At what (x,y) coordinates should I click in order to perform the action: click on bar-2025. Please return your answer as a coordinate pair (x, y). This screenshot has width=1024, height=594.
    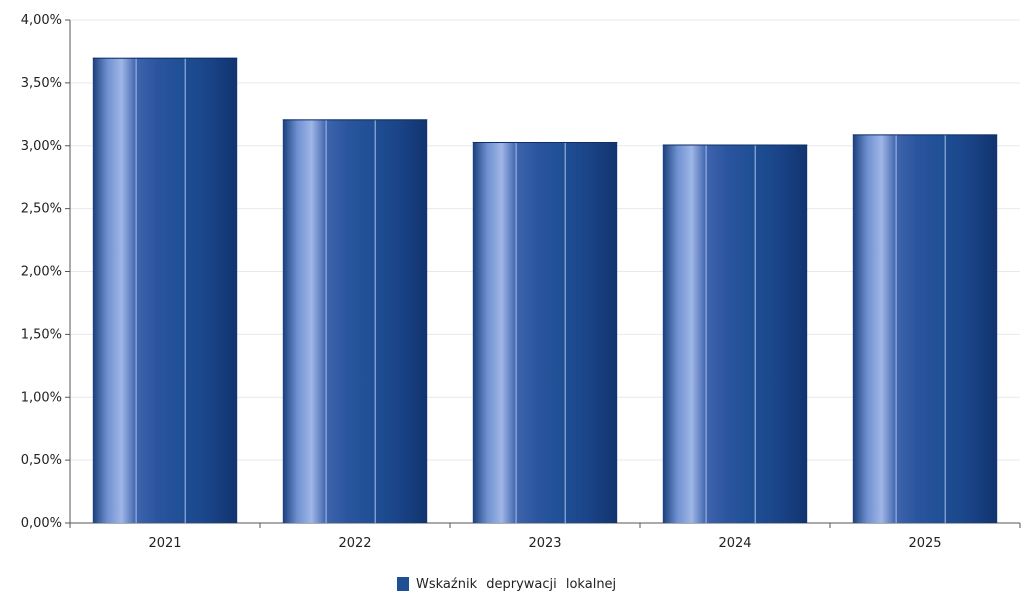
    Looking at the image, I should click on (925, 328).